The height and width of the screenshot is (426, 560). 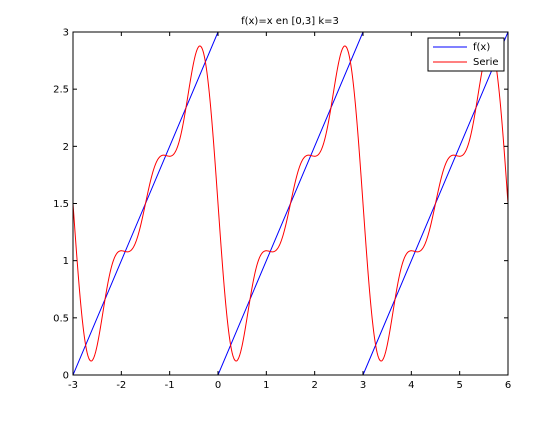 I want to click on x-tick-label: 3, so click(x=363, y=385).